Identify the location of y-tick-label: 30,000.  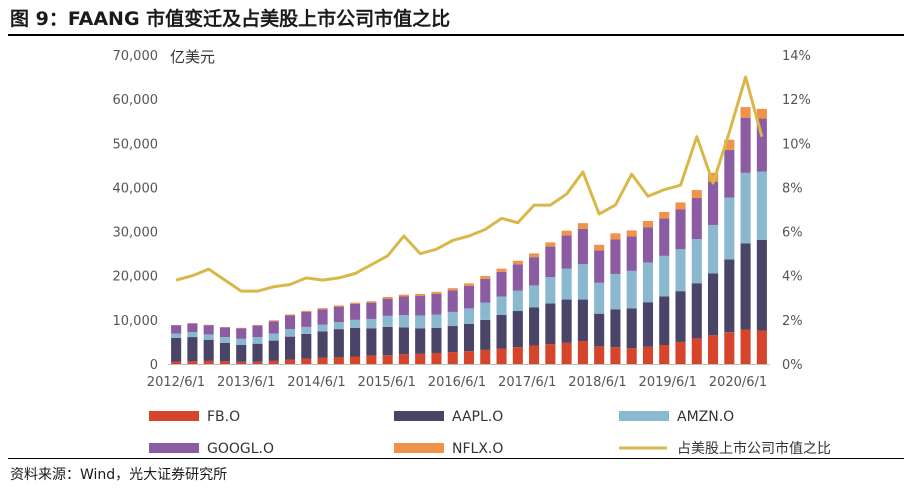
(136, 233).